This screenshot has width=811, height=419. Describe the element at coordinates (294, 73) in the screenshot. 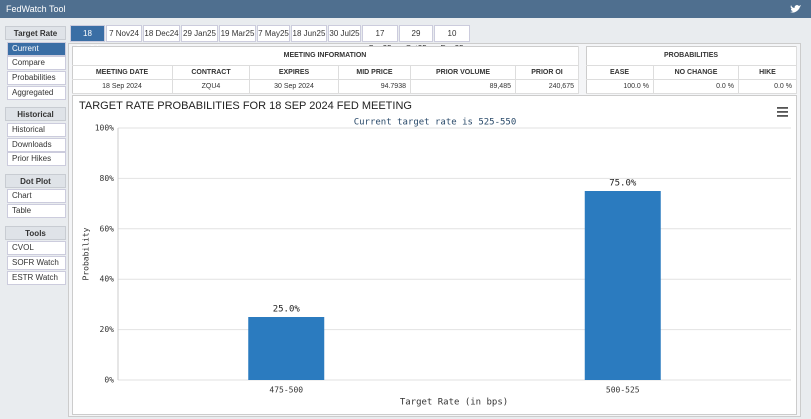

I see `column-header: EXPIRES` at that location.